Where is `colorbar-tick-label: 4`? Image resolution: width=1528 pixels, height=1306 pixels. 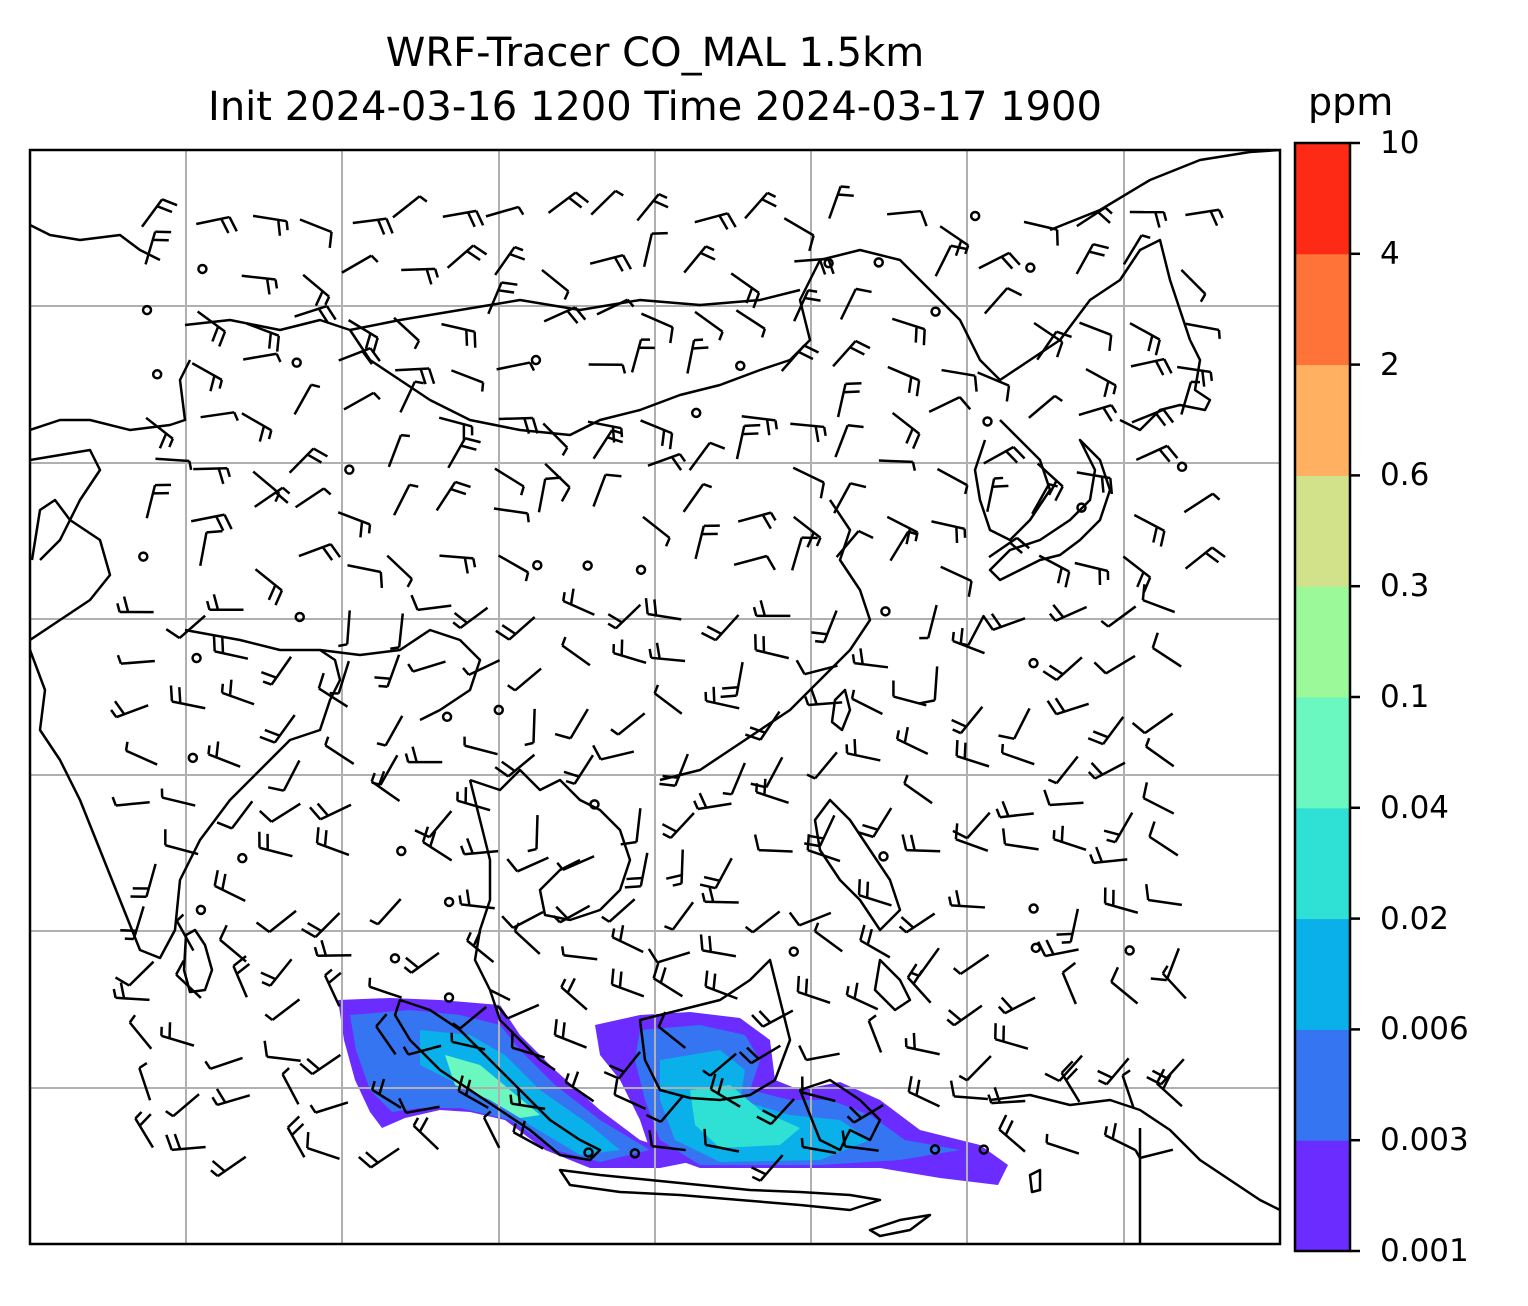 colorbar-tick-label: 4 is located at coordinates (1390, 253).